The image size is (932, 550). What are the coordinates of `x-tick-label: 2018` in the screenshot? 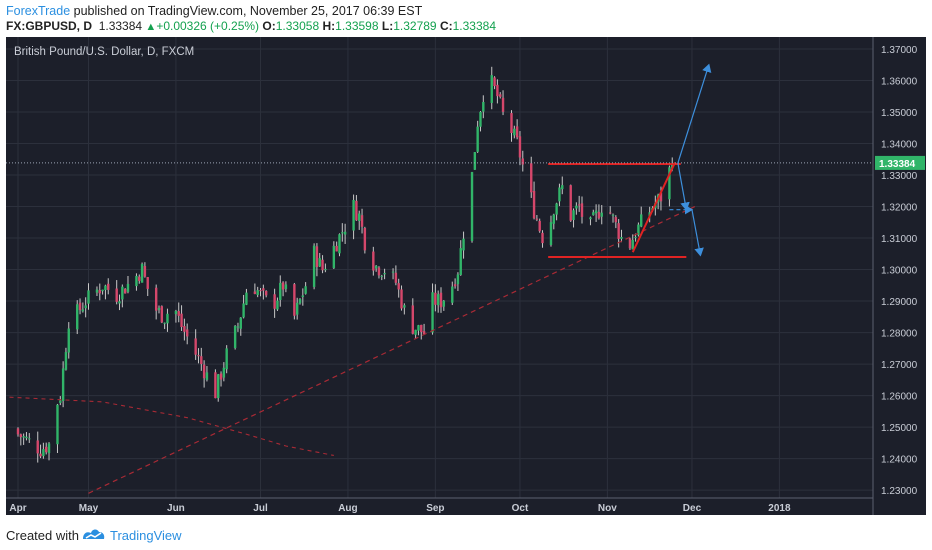 It's located at (779, 508).